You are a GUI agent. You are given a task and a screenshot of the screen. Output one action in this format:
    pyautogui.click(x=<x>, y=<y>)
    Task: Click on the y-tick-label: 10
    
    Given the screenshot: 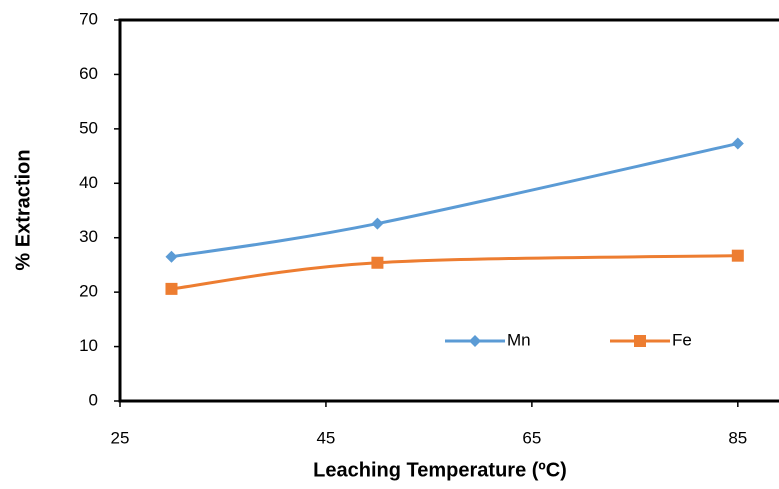 What is the action you would take?
    pyautogui.click(x=88, y=345)
    